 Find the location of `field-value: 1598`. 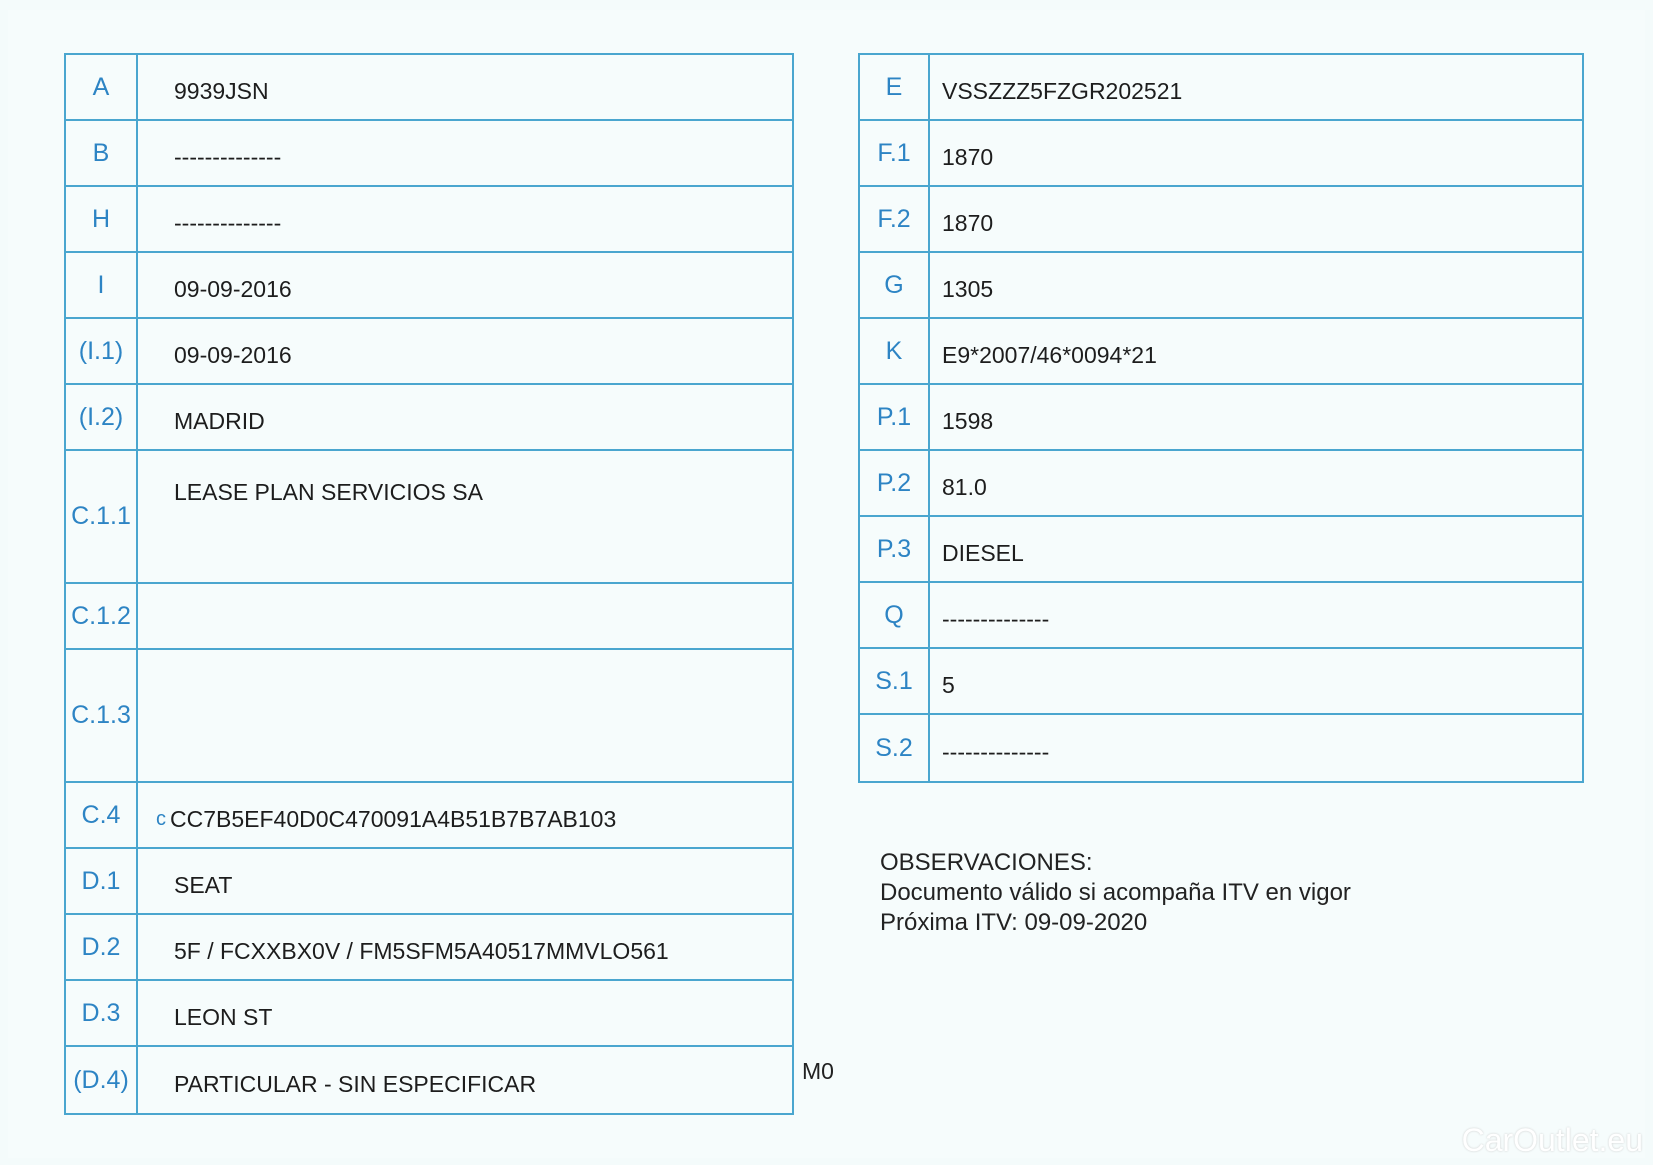

field-value: 1598 is located at coordinates (1256, 417).